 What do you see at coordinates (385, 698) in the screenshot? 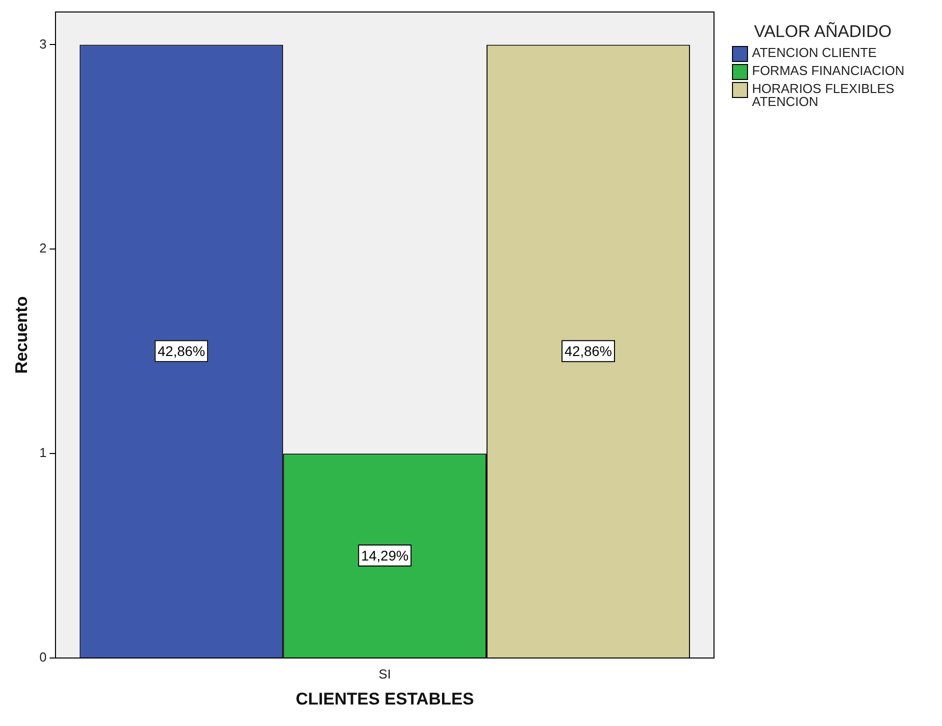
I see `x-axis-title: CLIENTES ESTABLES` at bounding box center [385, 698].